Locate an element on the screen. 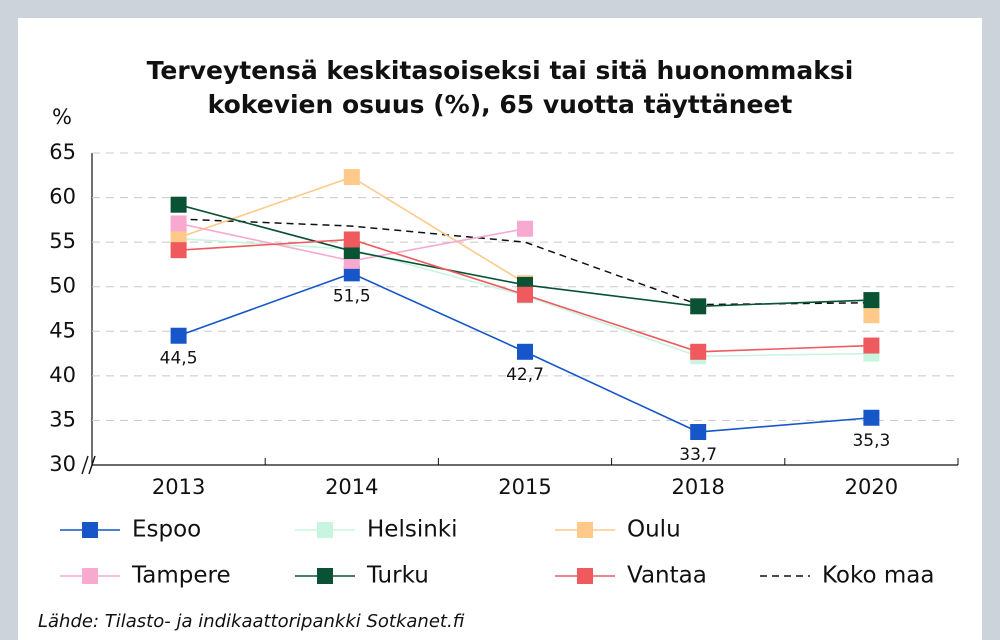 The image size is (1000, 640). x-tick-label: 2020 is located at coordinates (871, 487).